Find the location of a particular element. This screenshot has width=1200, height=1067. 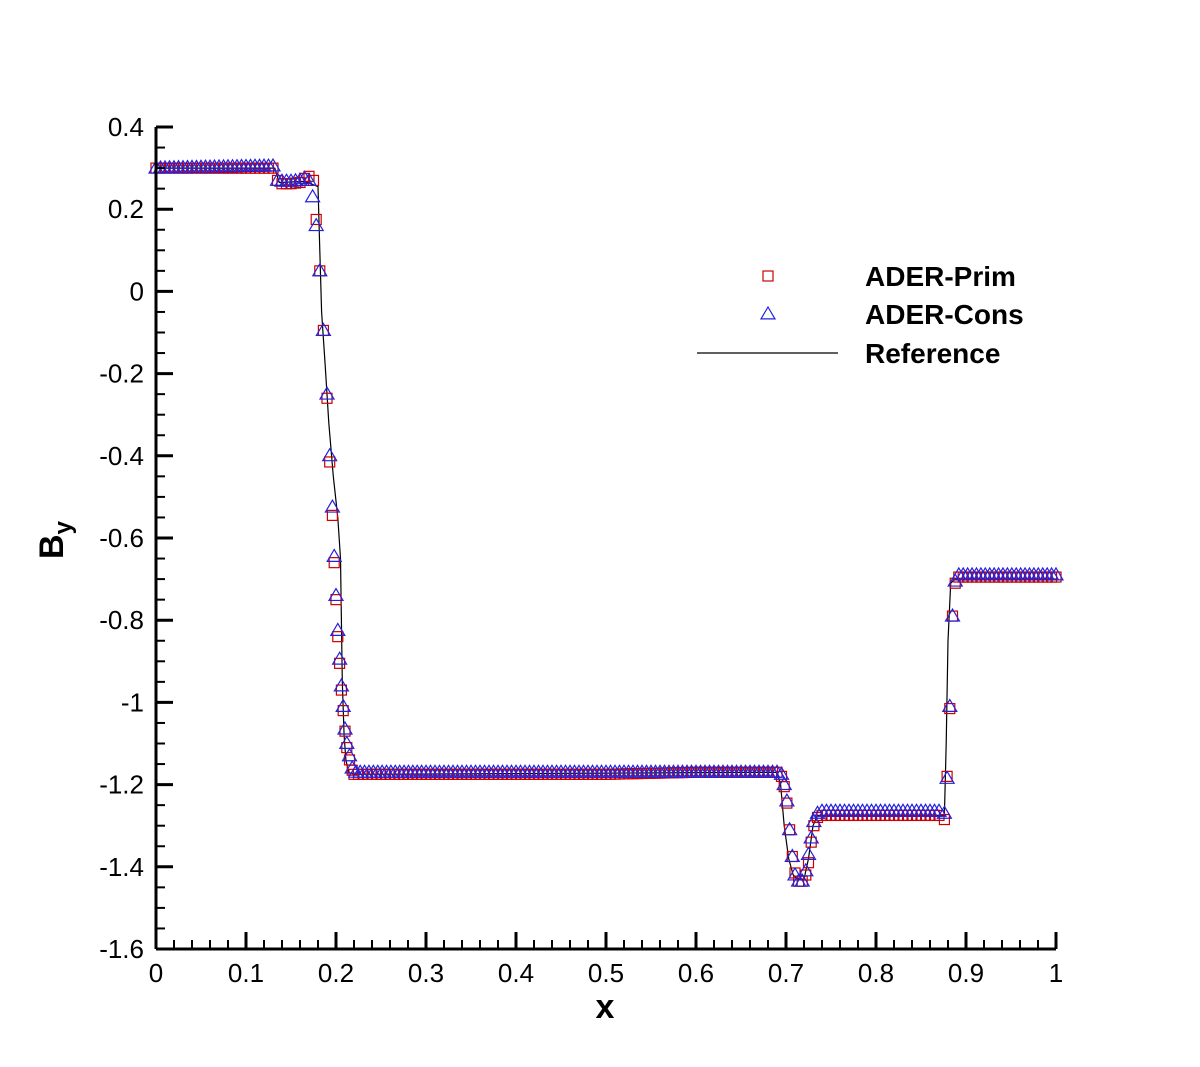

svg-text: By is located at coordinates (55, 539).